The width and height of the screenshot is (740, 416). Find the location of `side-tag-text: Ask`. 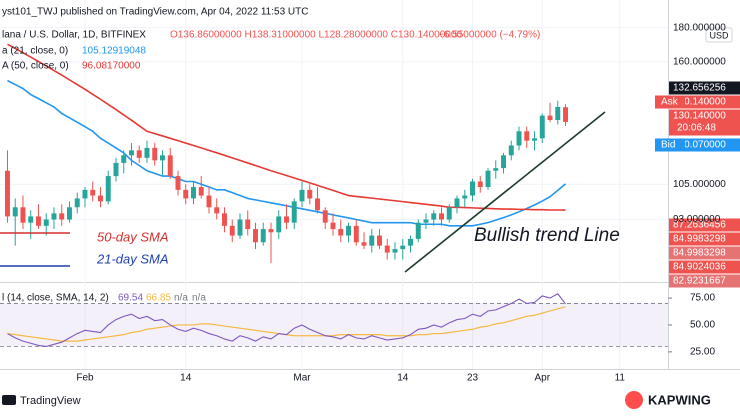

side-tag-text: Ask is located at coordinates (670, 102).